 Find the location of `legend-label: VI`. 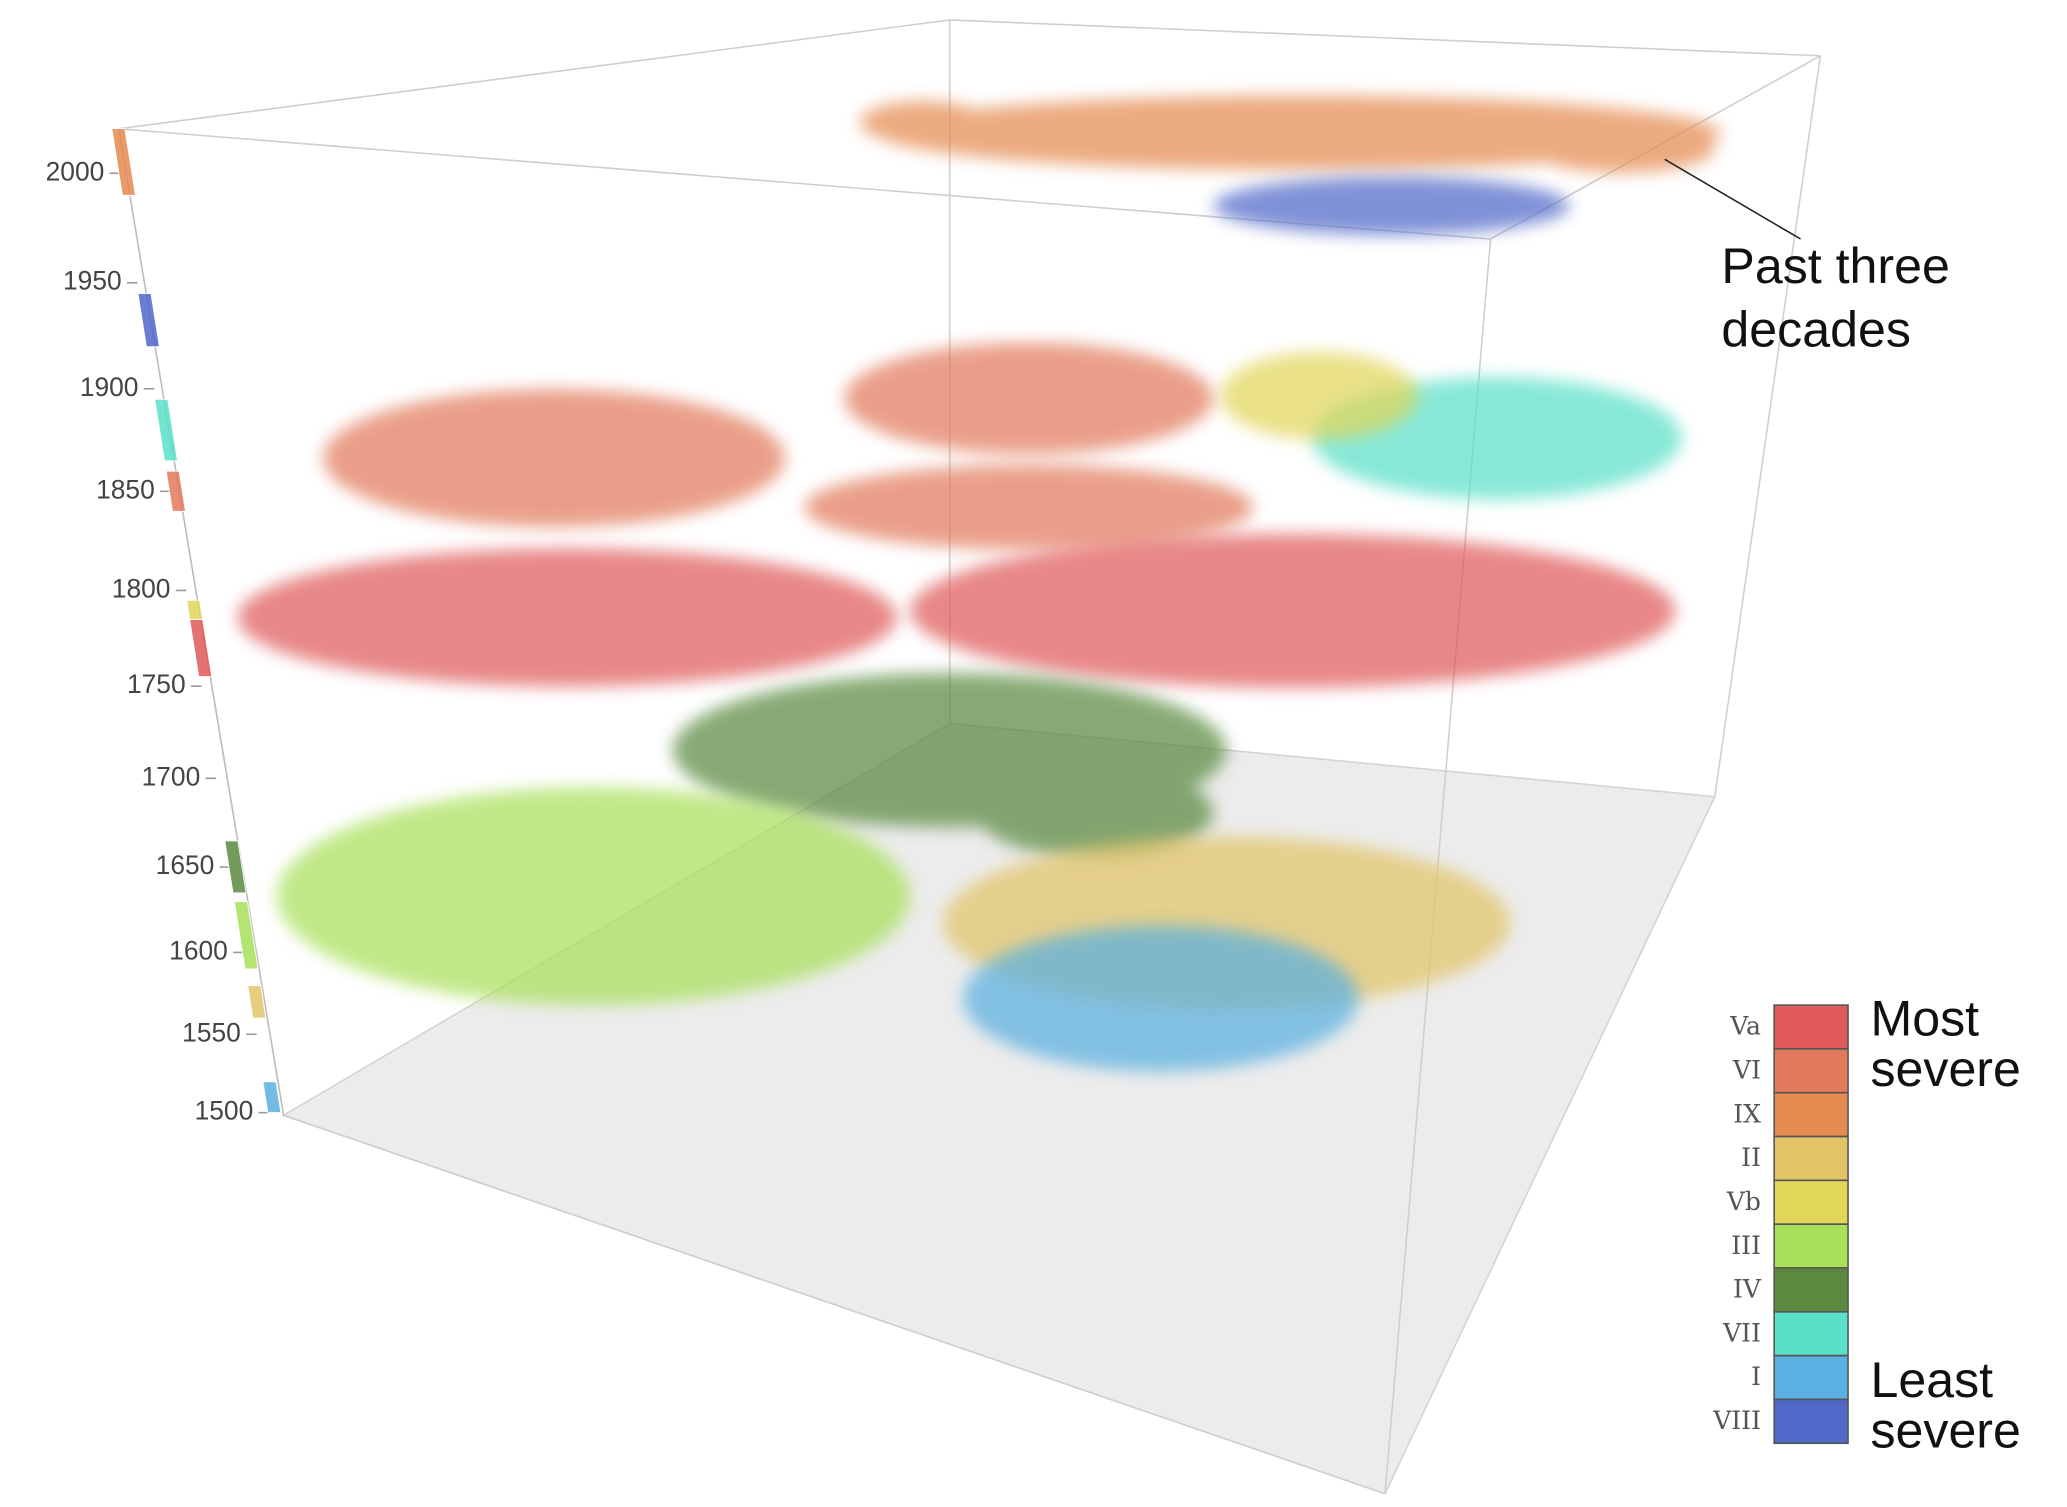

legend-label: VI is located at coordinates (1746, 1069).